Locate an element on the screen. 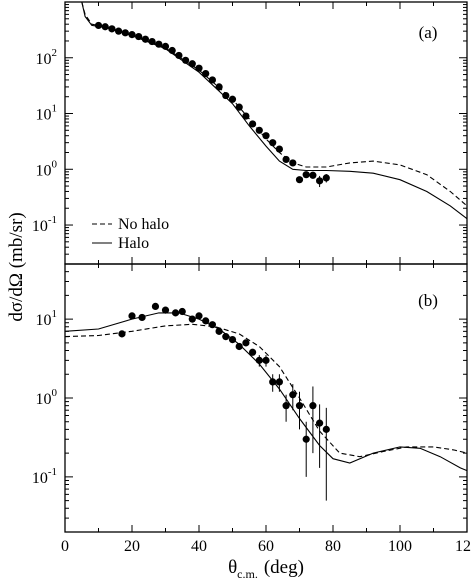 The image size is (471, 583). x-axis-label-subscript: c.m. is located at coordinates (247, 574).